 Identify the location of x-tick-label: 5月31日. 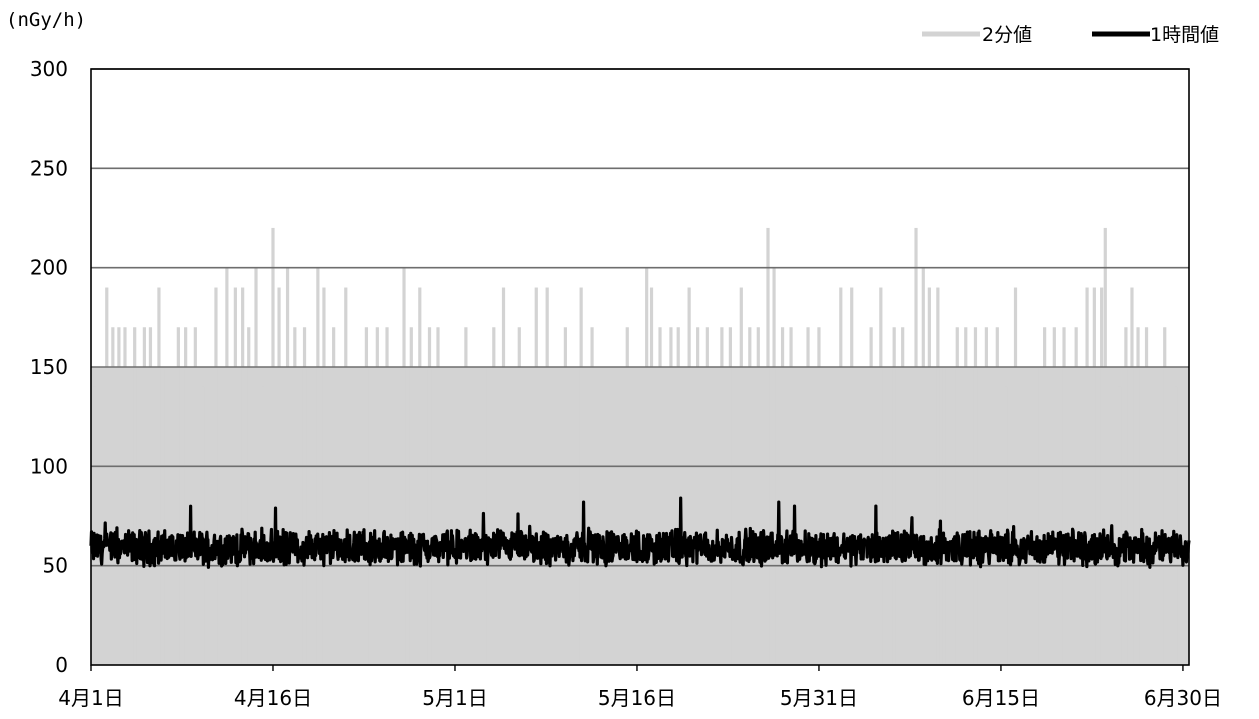
(819, 698).